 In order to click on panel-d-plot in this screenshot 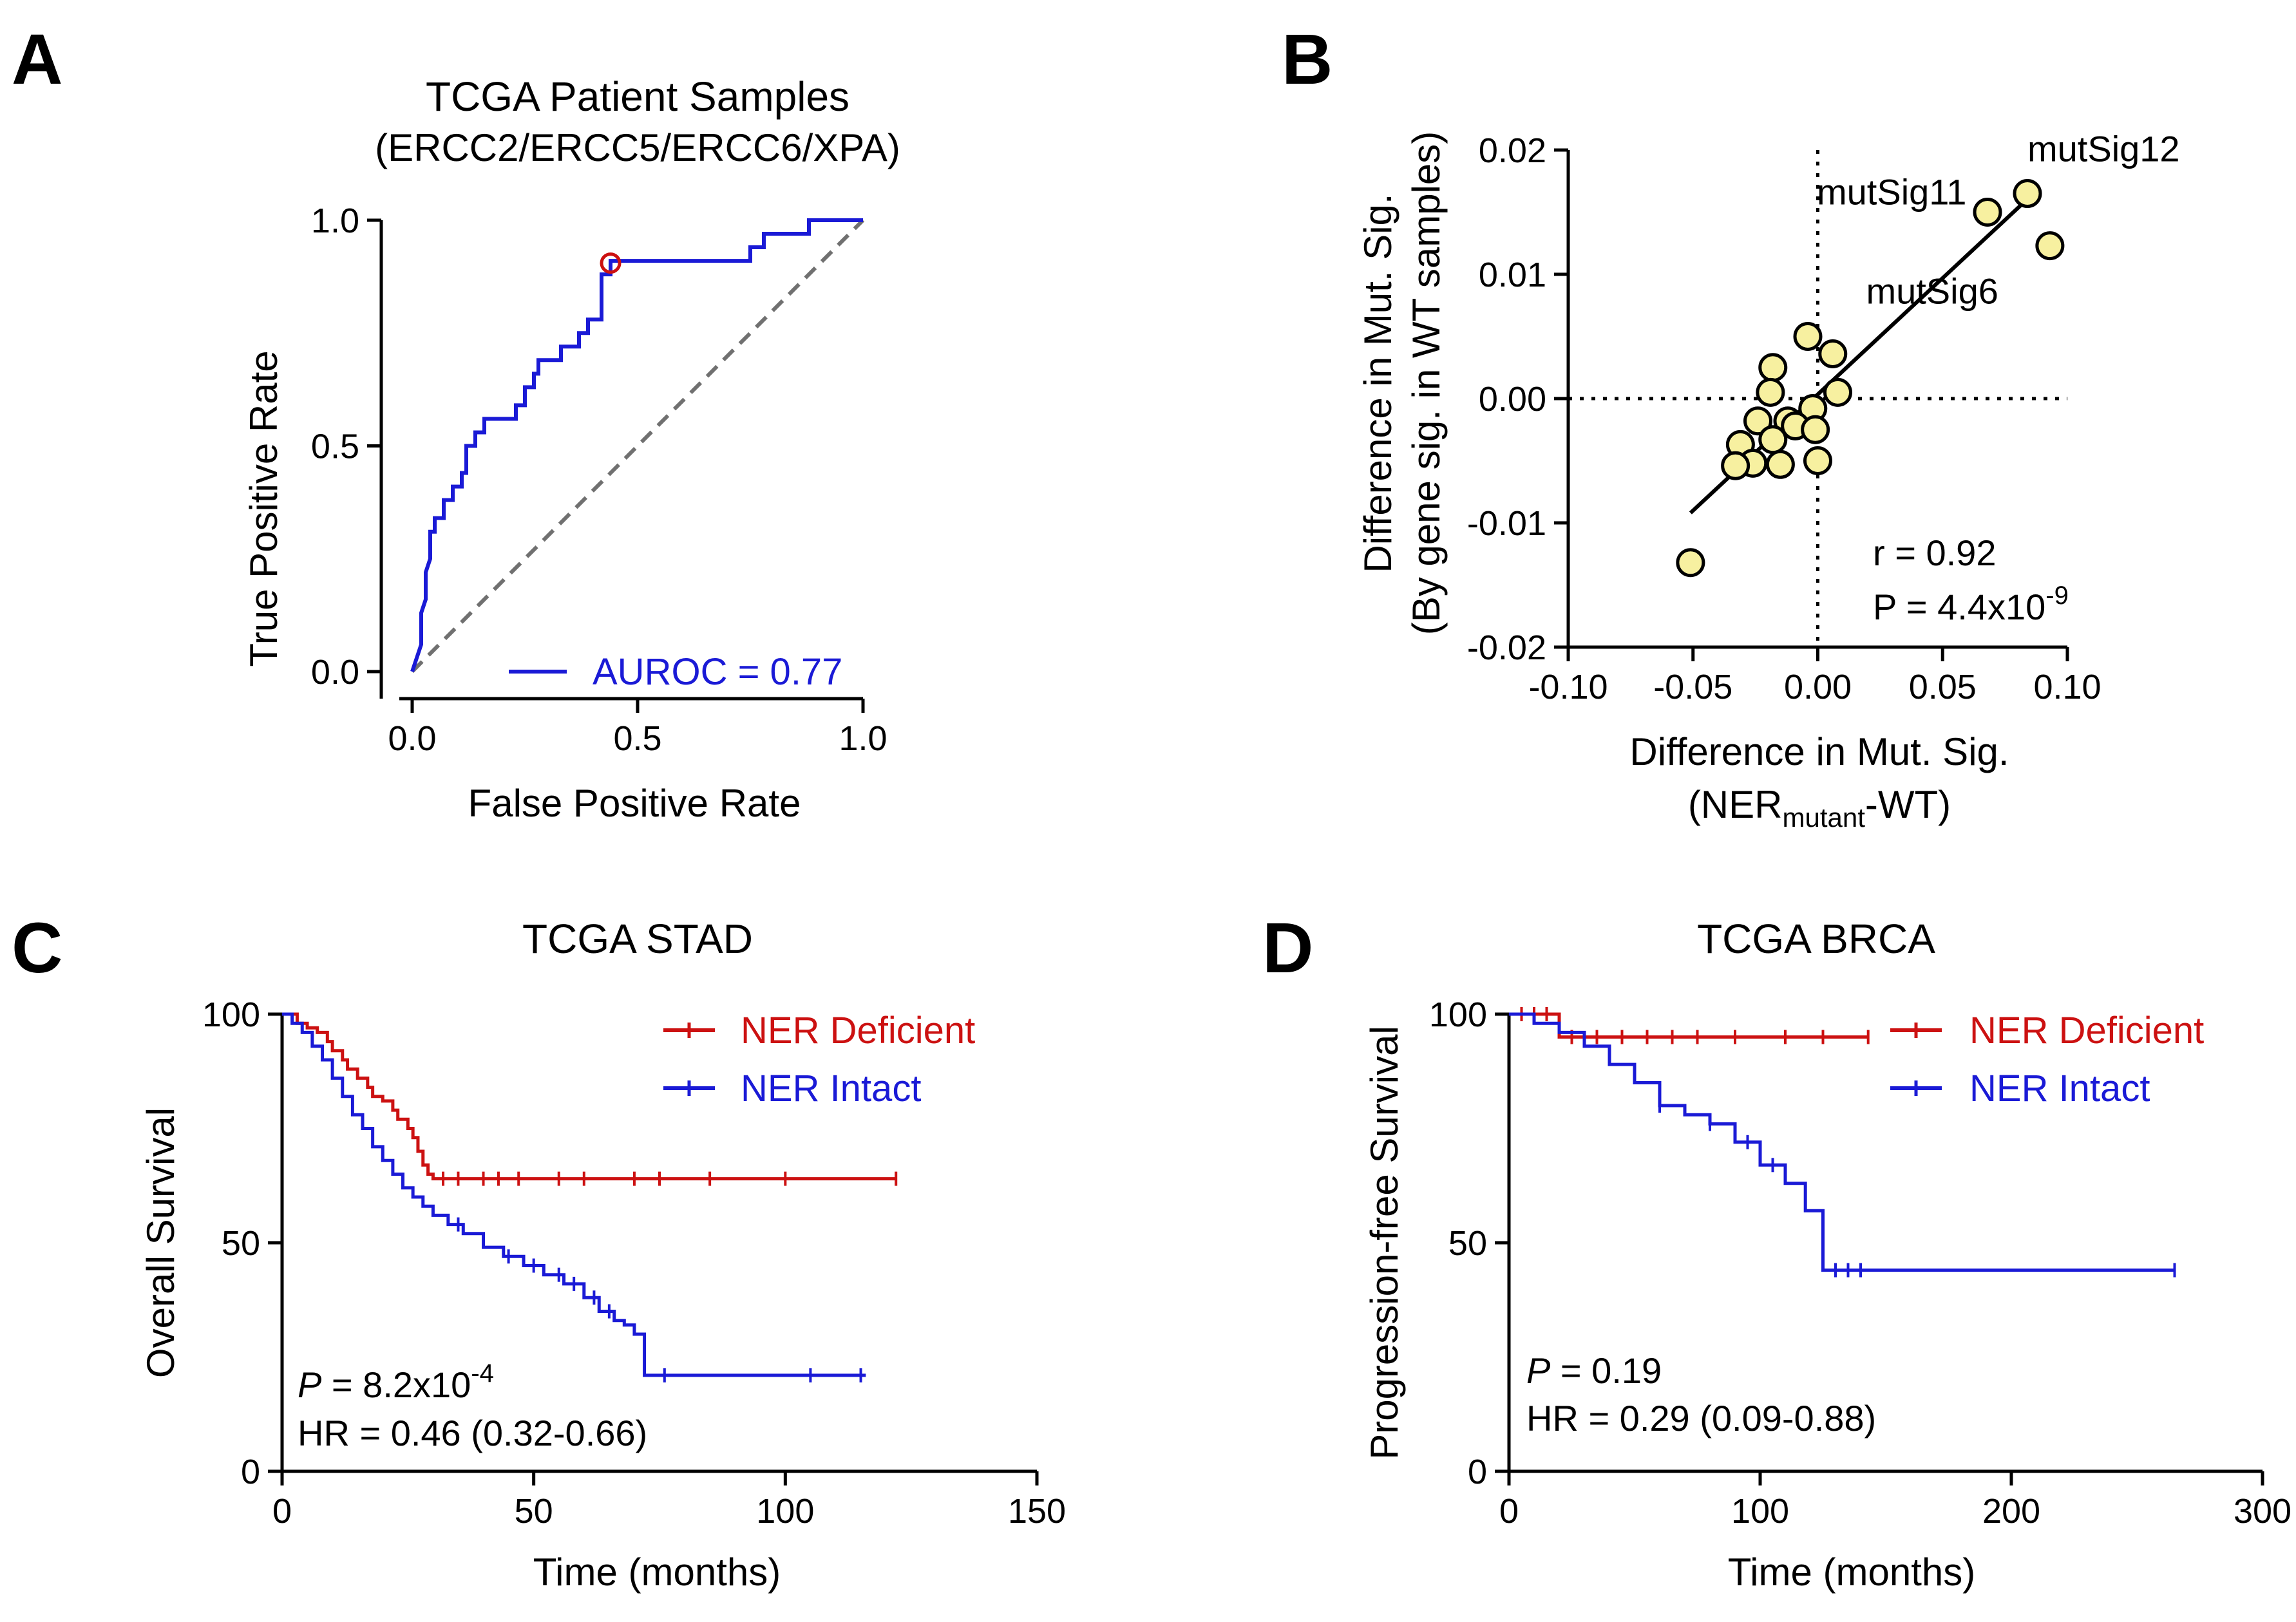, I will do `click(1842, 1142)`.